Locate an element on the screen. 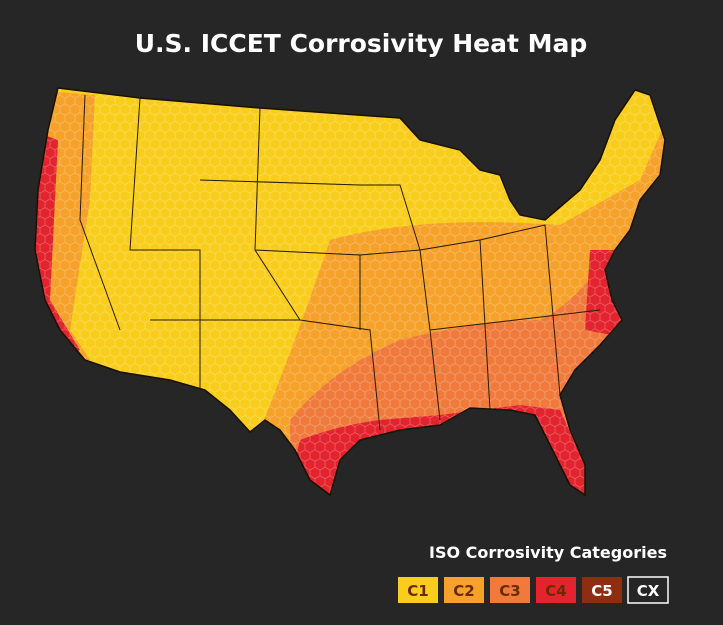  legend-label: C3 is located at coordinates (509, 591).